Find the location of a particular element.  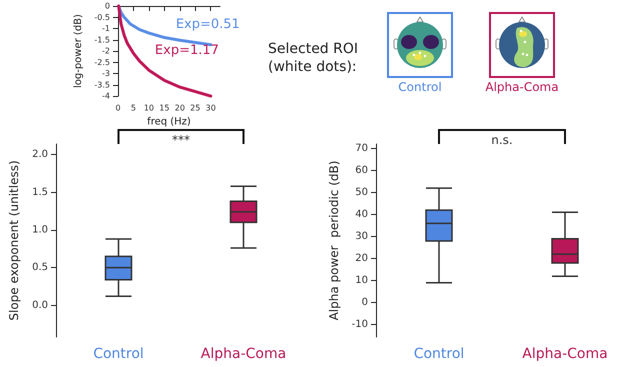

x-tick-label: 5 is located at coordinates (133, 108).